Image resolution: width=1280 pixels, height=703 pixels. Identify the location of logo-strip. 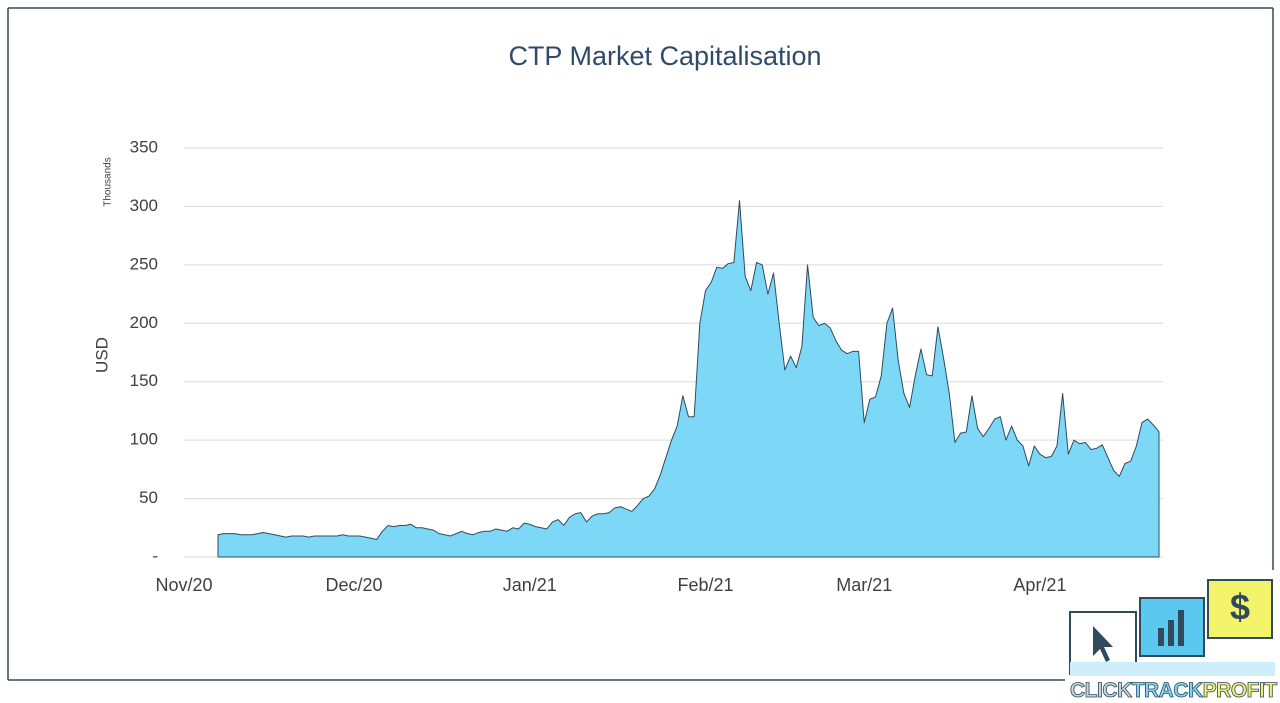
(1172, 669).